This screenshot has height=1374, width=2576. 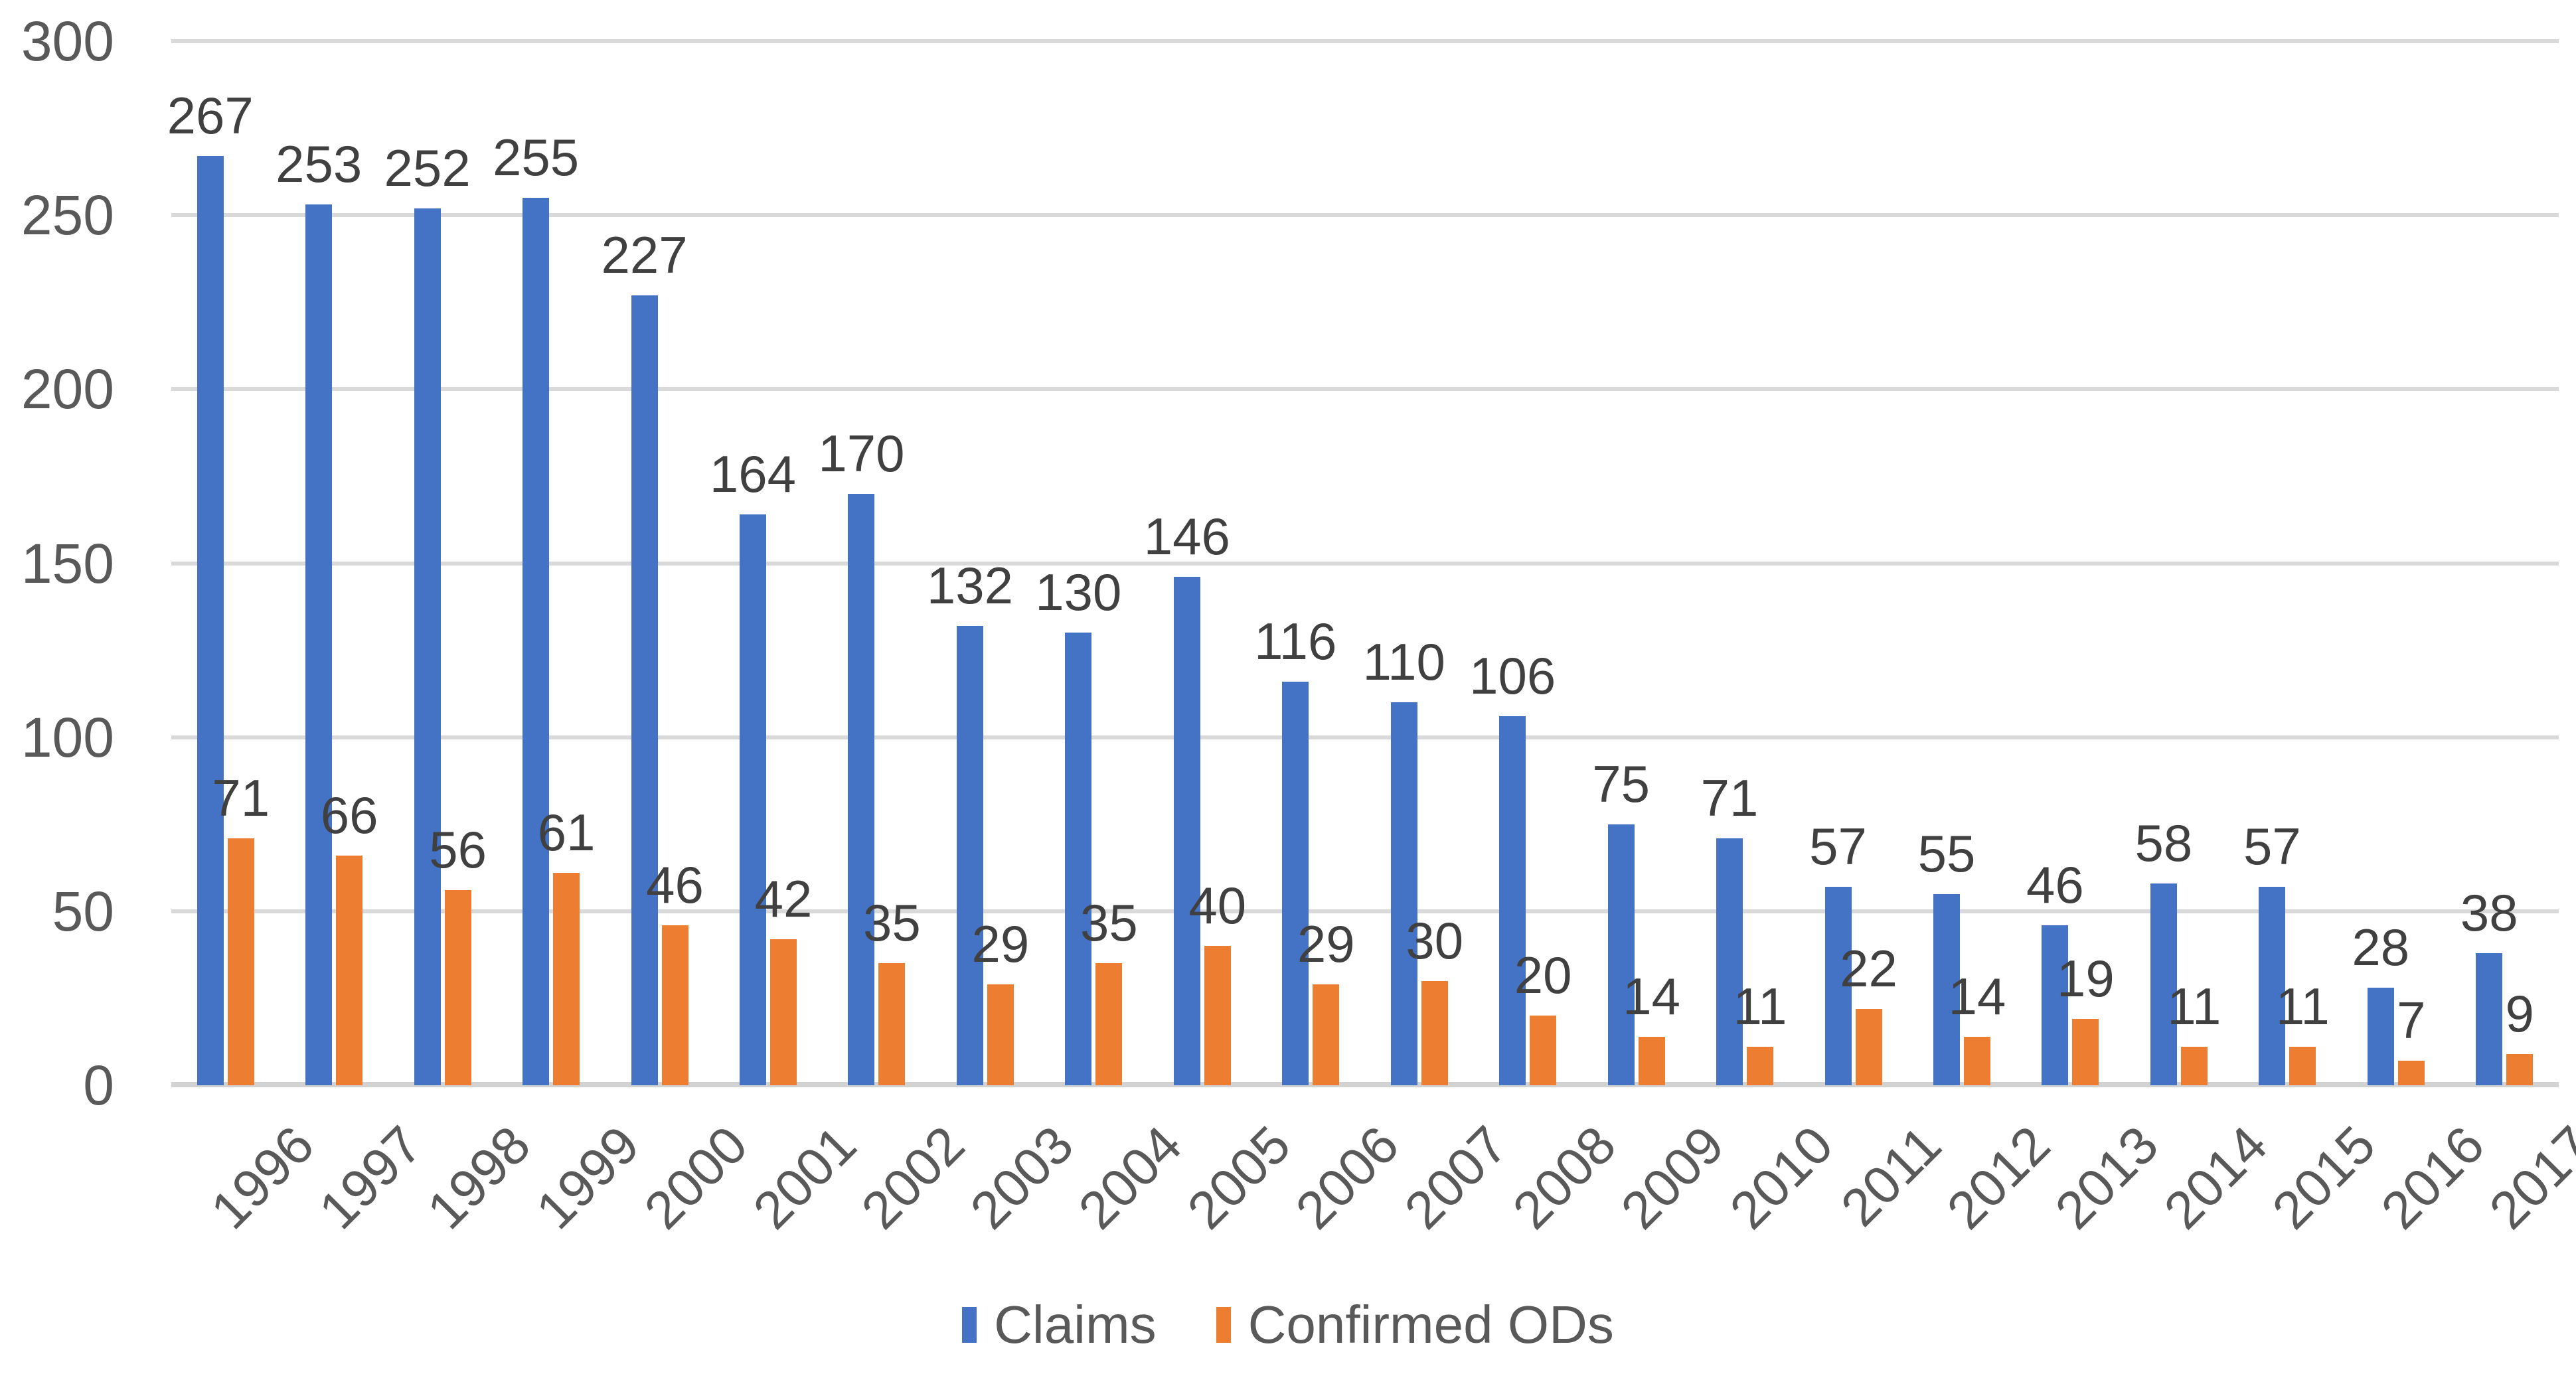 I want to click on bar-confirmed-ods-2017: 9, so click(x=2520, y=1037).